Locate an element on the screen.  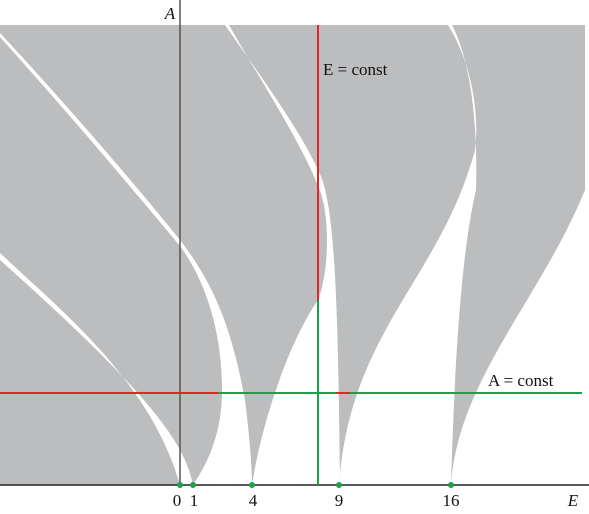
y-axis-label: A is located at coordinates (170, 13).